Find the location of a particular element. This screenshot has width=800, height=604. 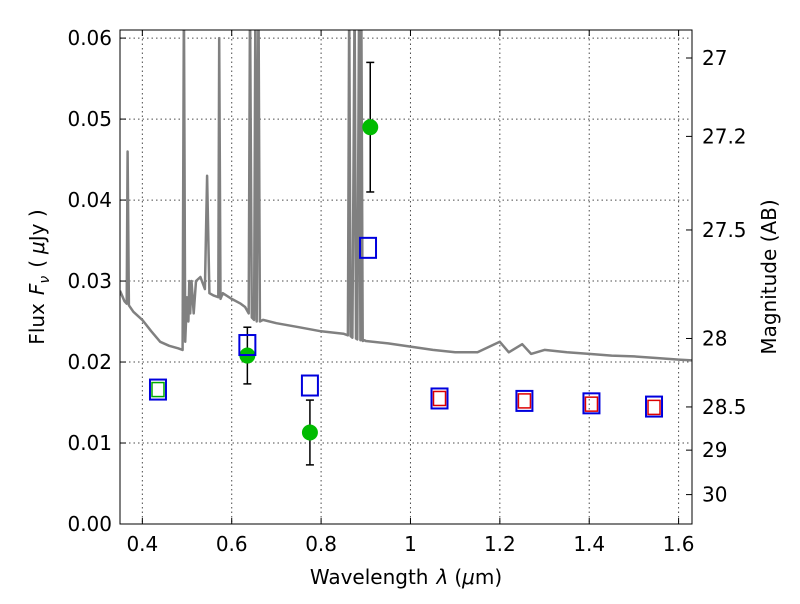

x-tick-label: 0.8 is located at coordinates (321, 544).